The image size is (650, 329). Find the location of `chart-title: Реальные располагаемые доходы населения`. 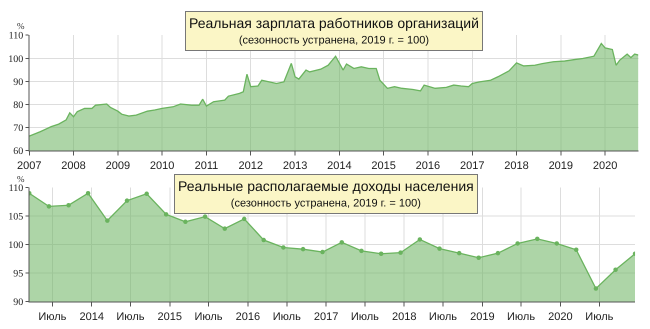

chart-title: Реальные располагаемые доходы населения is located at coordinates (326, 186).